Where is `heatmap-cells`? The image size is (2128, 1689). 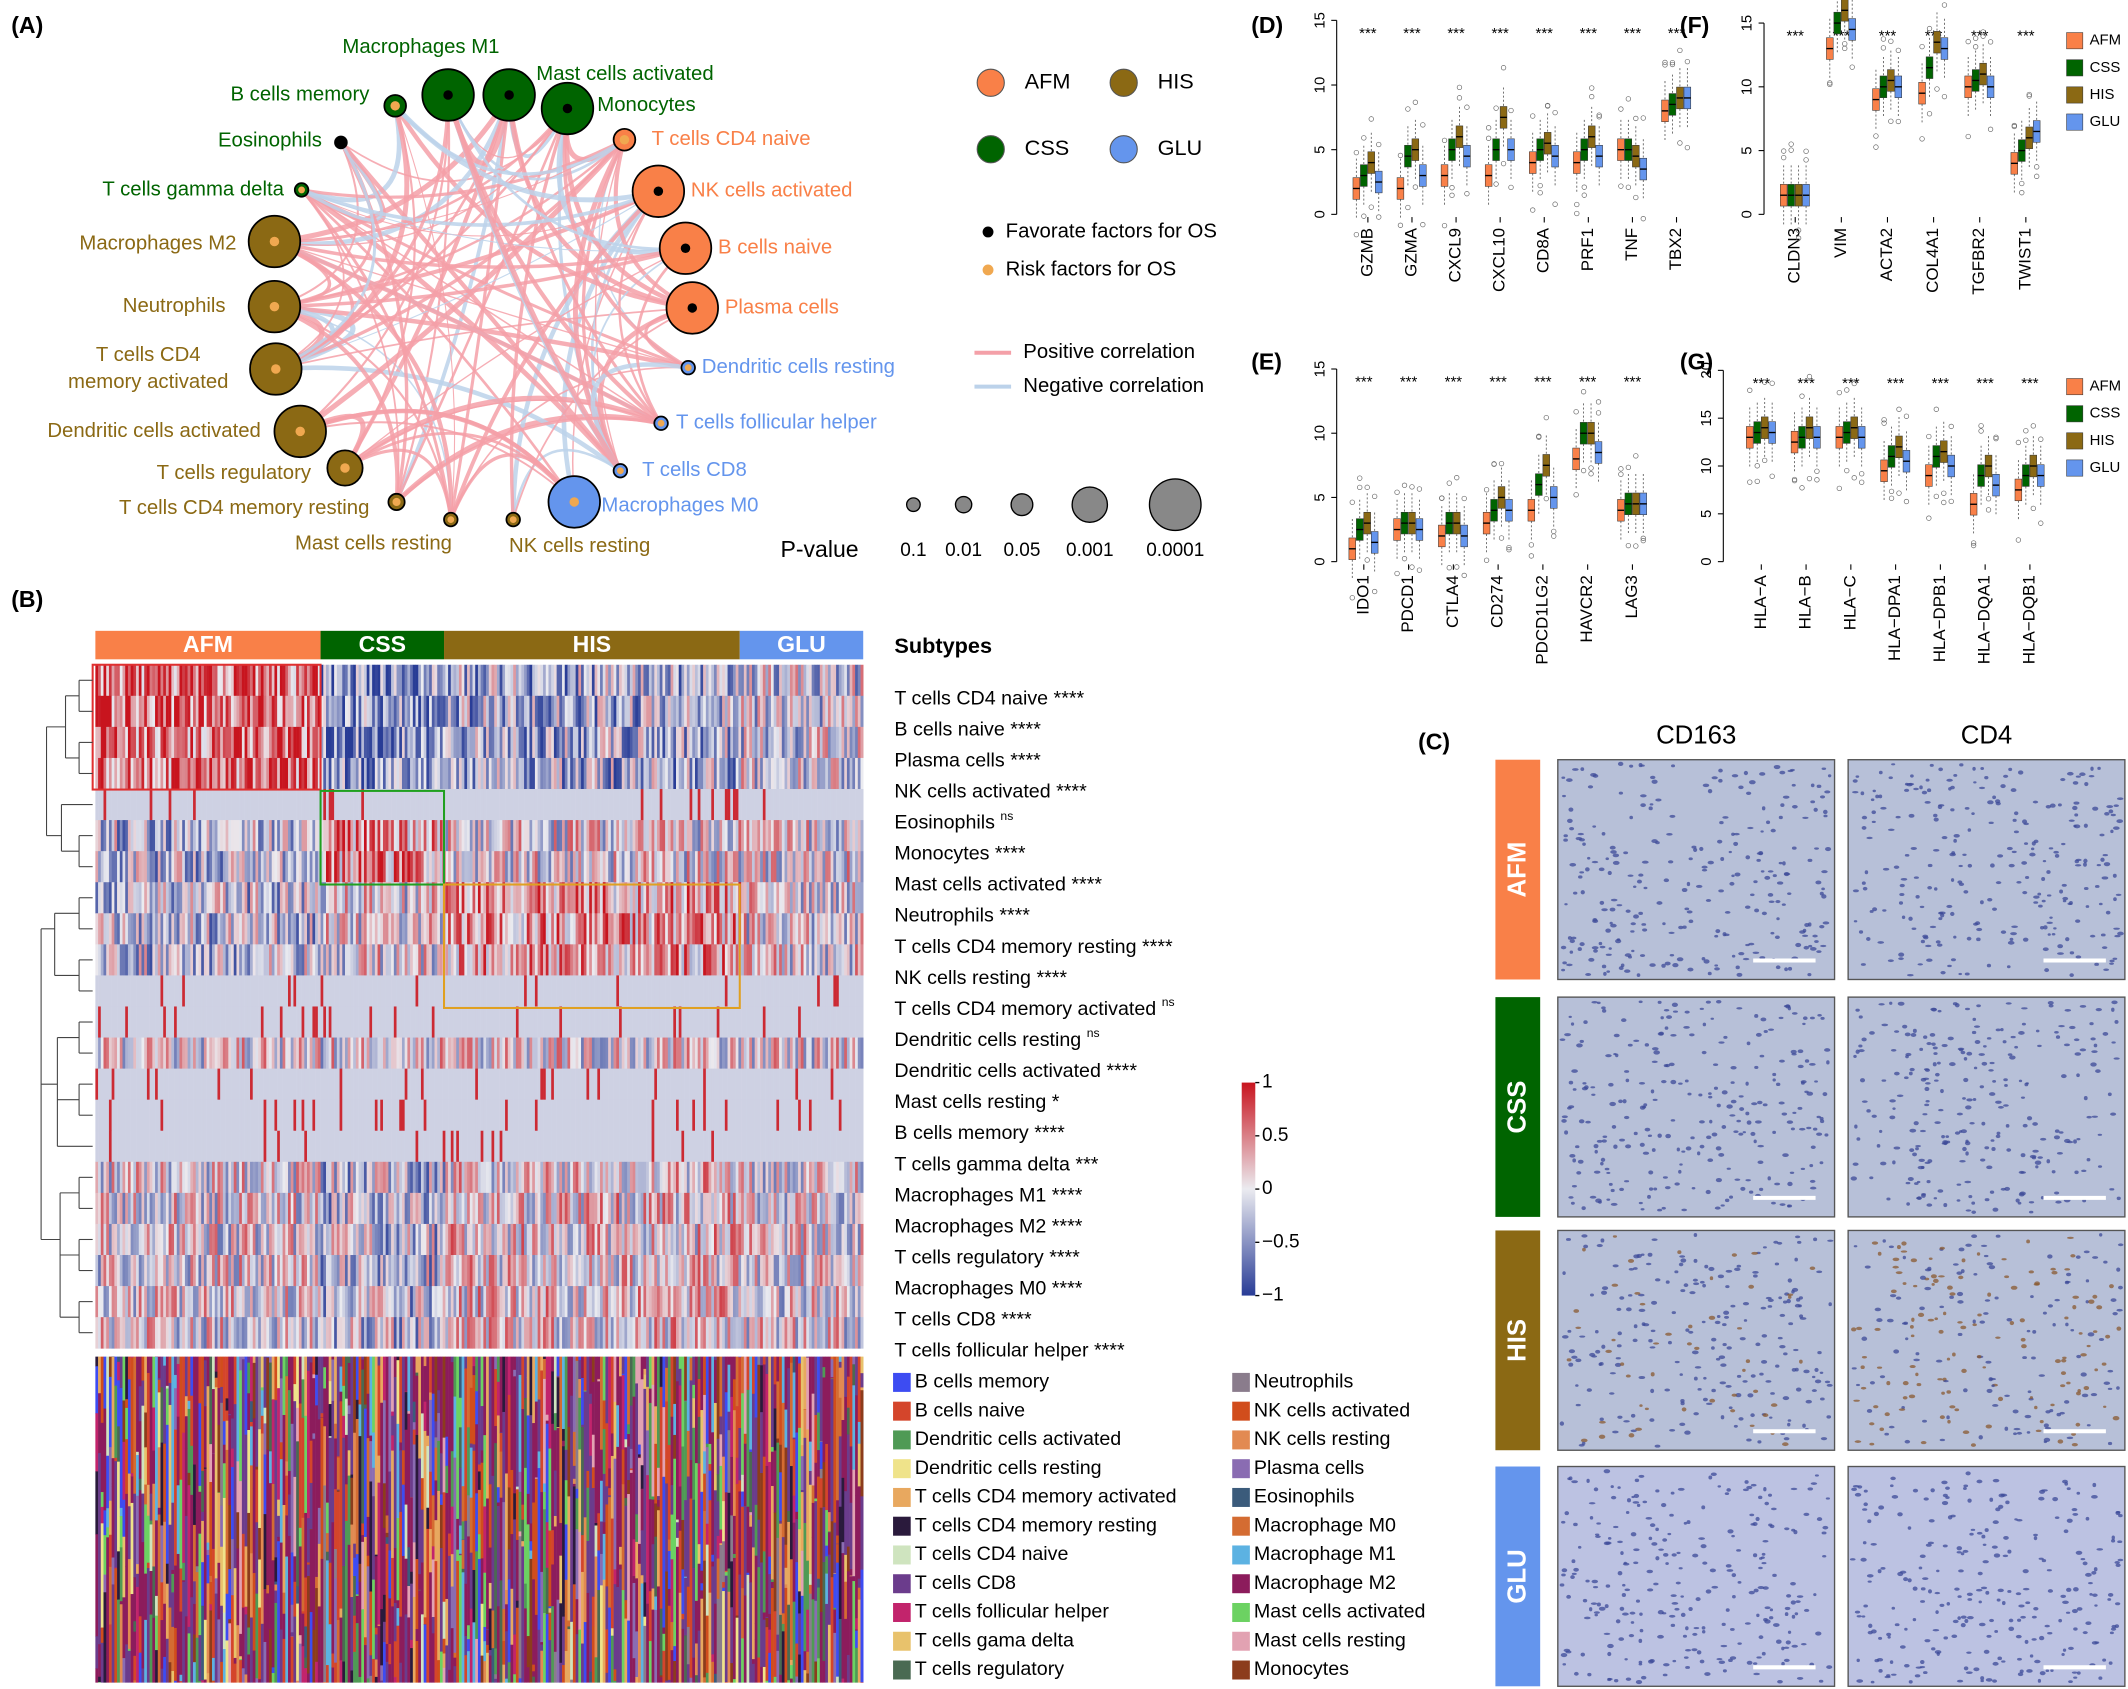
heatmap-cells is located at coordinates (479, 1006).